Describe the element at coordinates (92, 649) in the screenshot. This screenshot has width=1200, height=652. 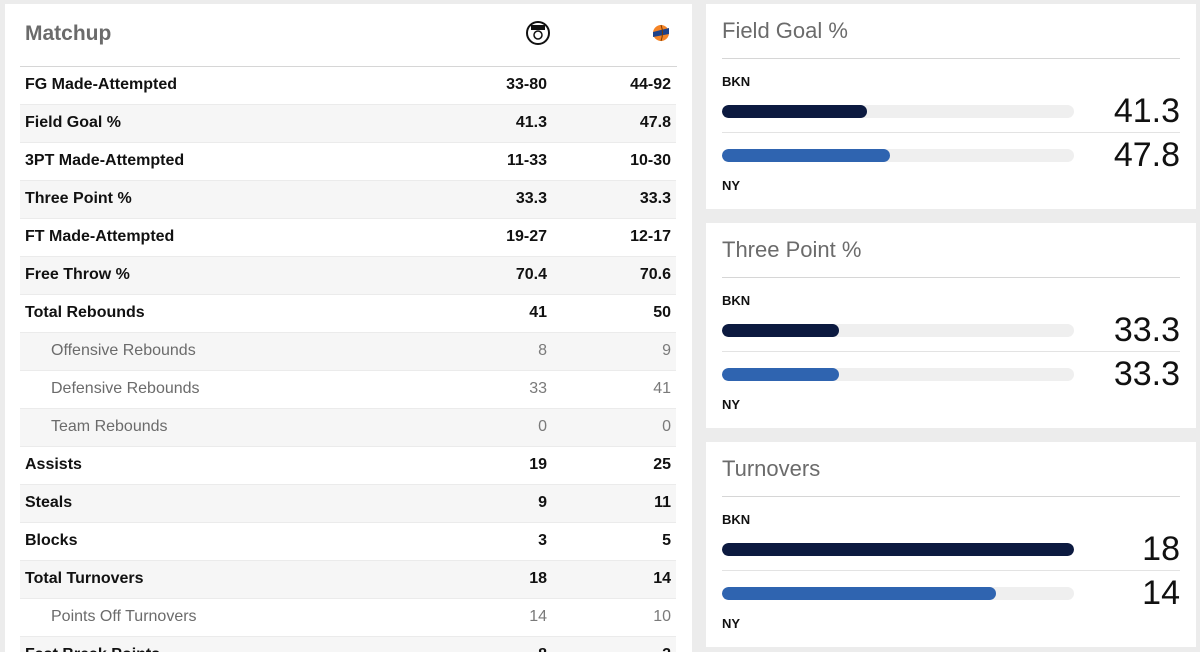
I see `stat-label: Fast Break Points` at that location.